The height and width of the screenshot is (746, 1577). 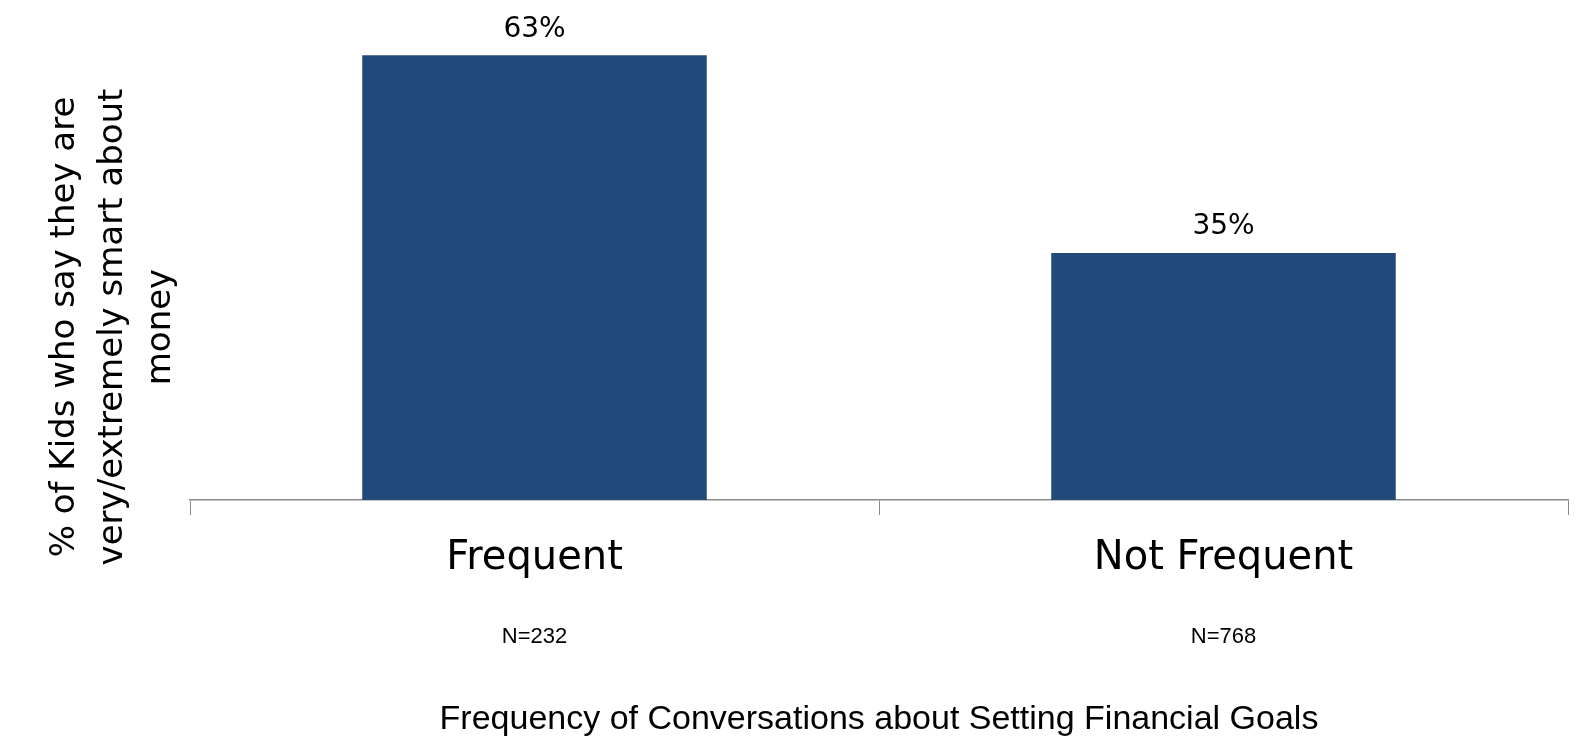 I want to click on text: N=232, so click(x=534, y=636).